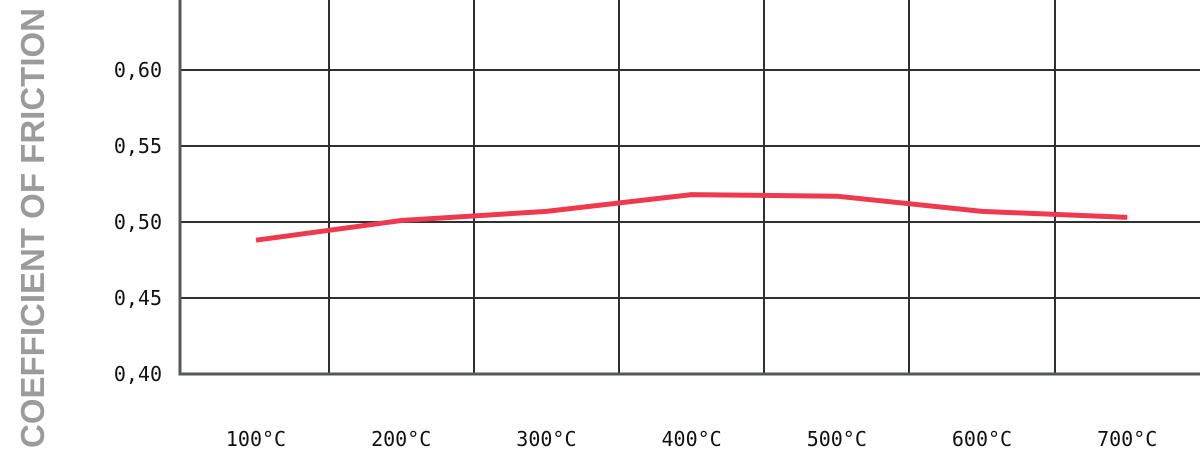  What do you see at coordinates (32, 228) in the screenshot?
I see `y-axis-label: COEFFICIENT OF FRICTION` at bounding box center [32, 228].